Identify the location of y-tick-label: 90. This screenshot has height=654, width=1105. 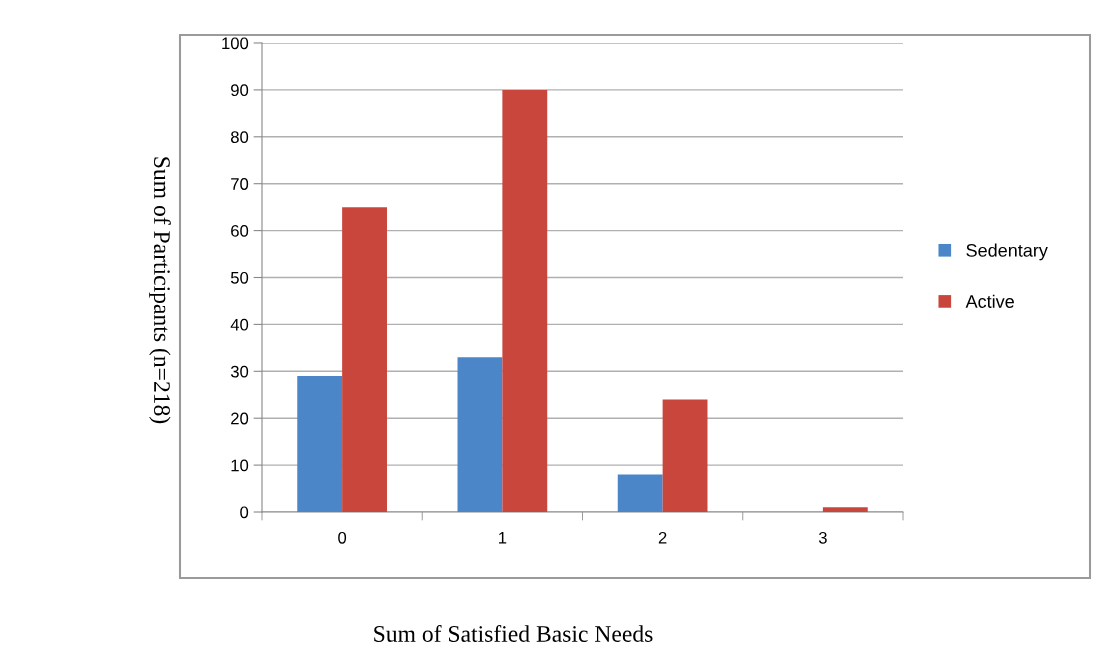
(240, 90).